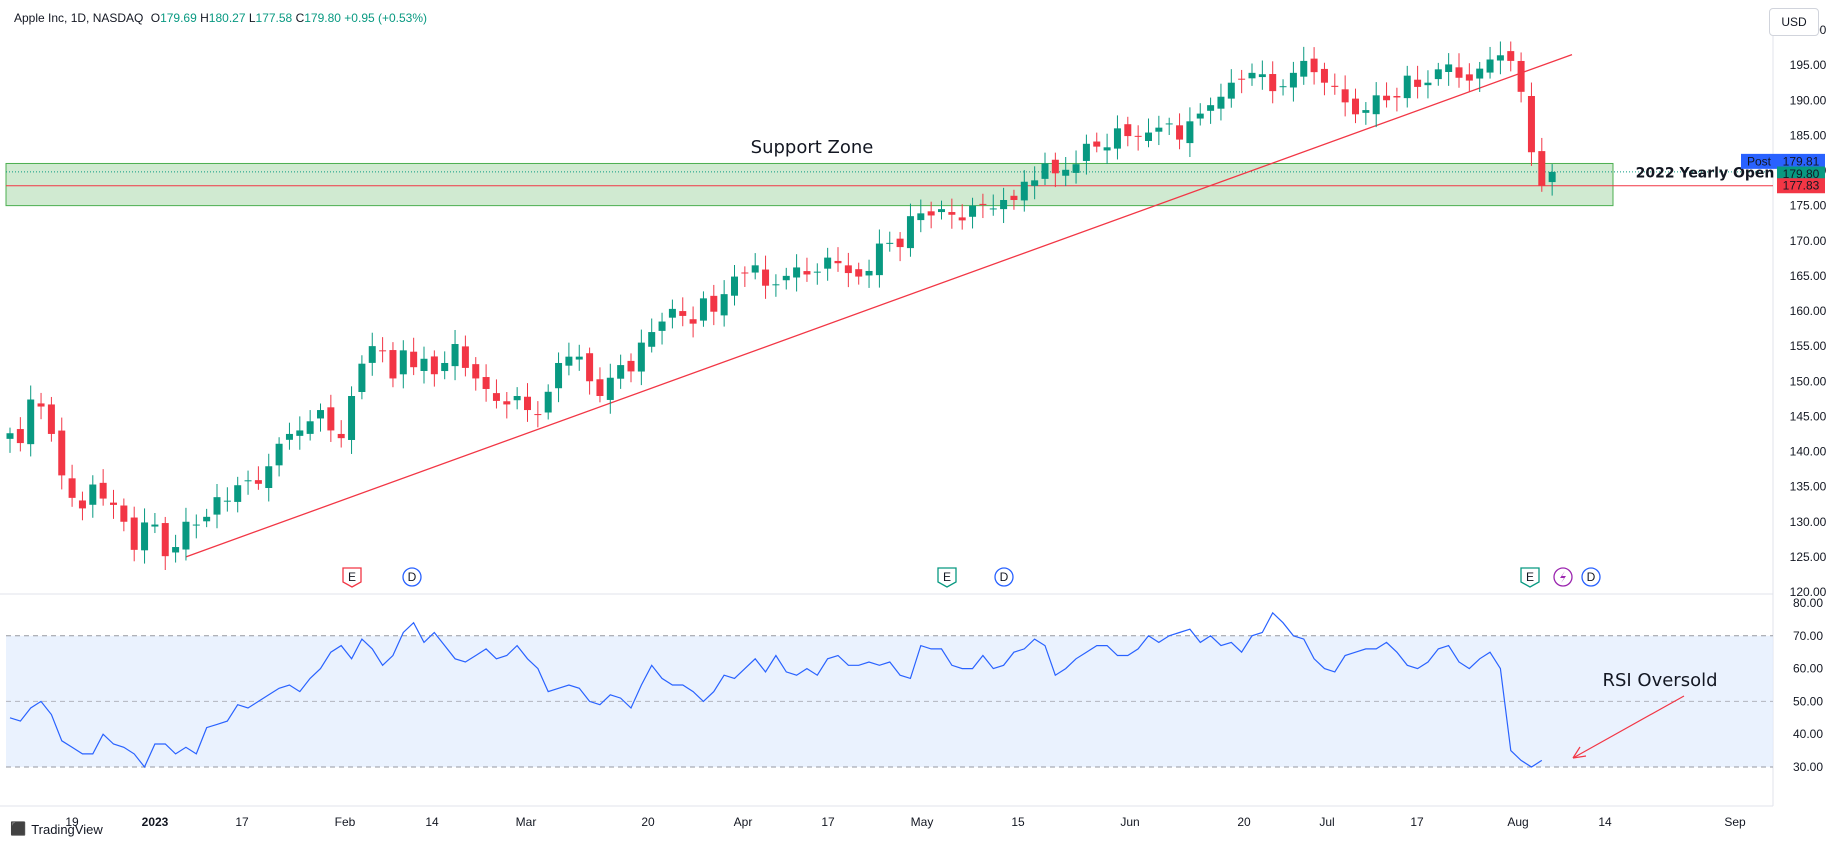 Image resolution: width=1832 pixels, height=846 pixels. Describe the element at coordinates (79, 18) in the screenshot. I see `symbol-title: Apple Inc, 1D, NASDAQ` at that location.